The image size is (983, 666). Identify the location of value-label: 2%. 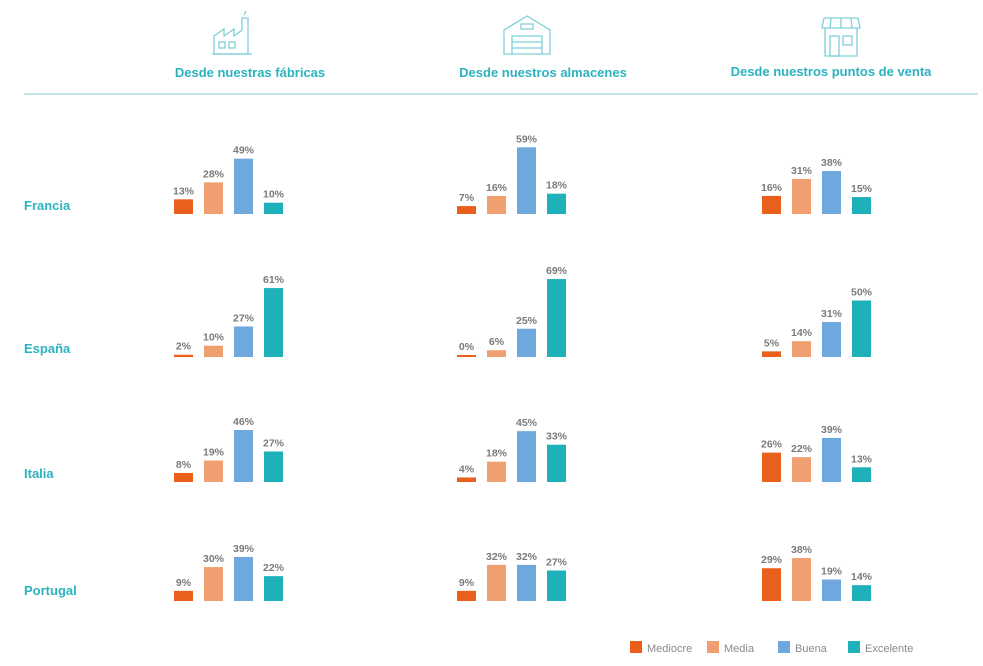
(184, 347).